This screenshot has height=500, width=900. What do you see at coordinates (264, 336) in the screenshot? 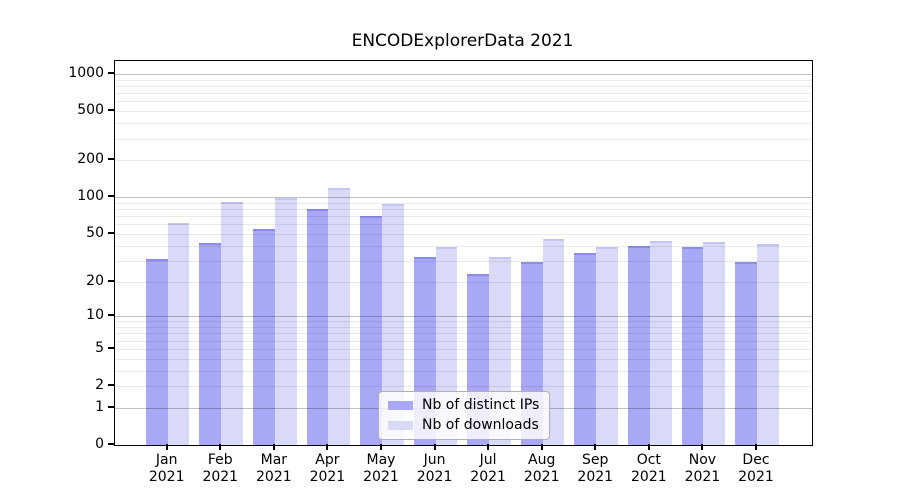
I see `bar-distinct-ips-mar` at bounding box center [264, 336].